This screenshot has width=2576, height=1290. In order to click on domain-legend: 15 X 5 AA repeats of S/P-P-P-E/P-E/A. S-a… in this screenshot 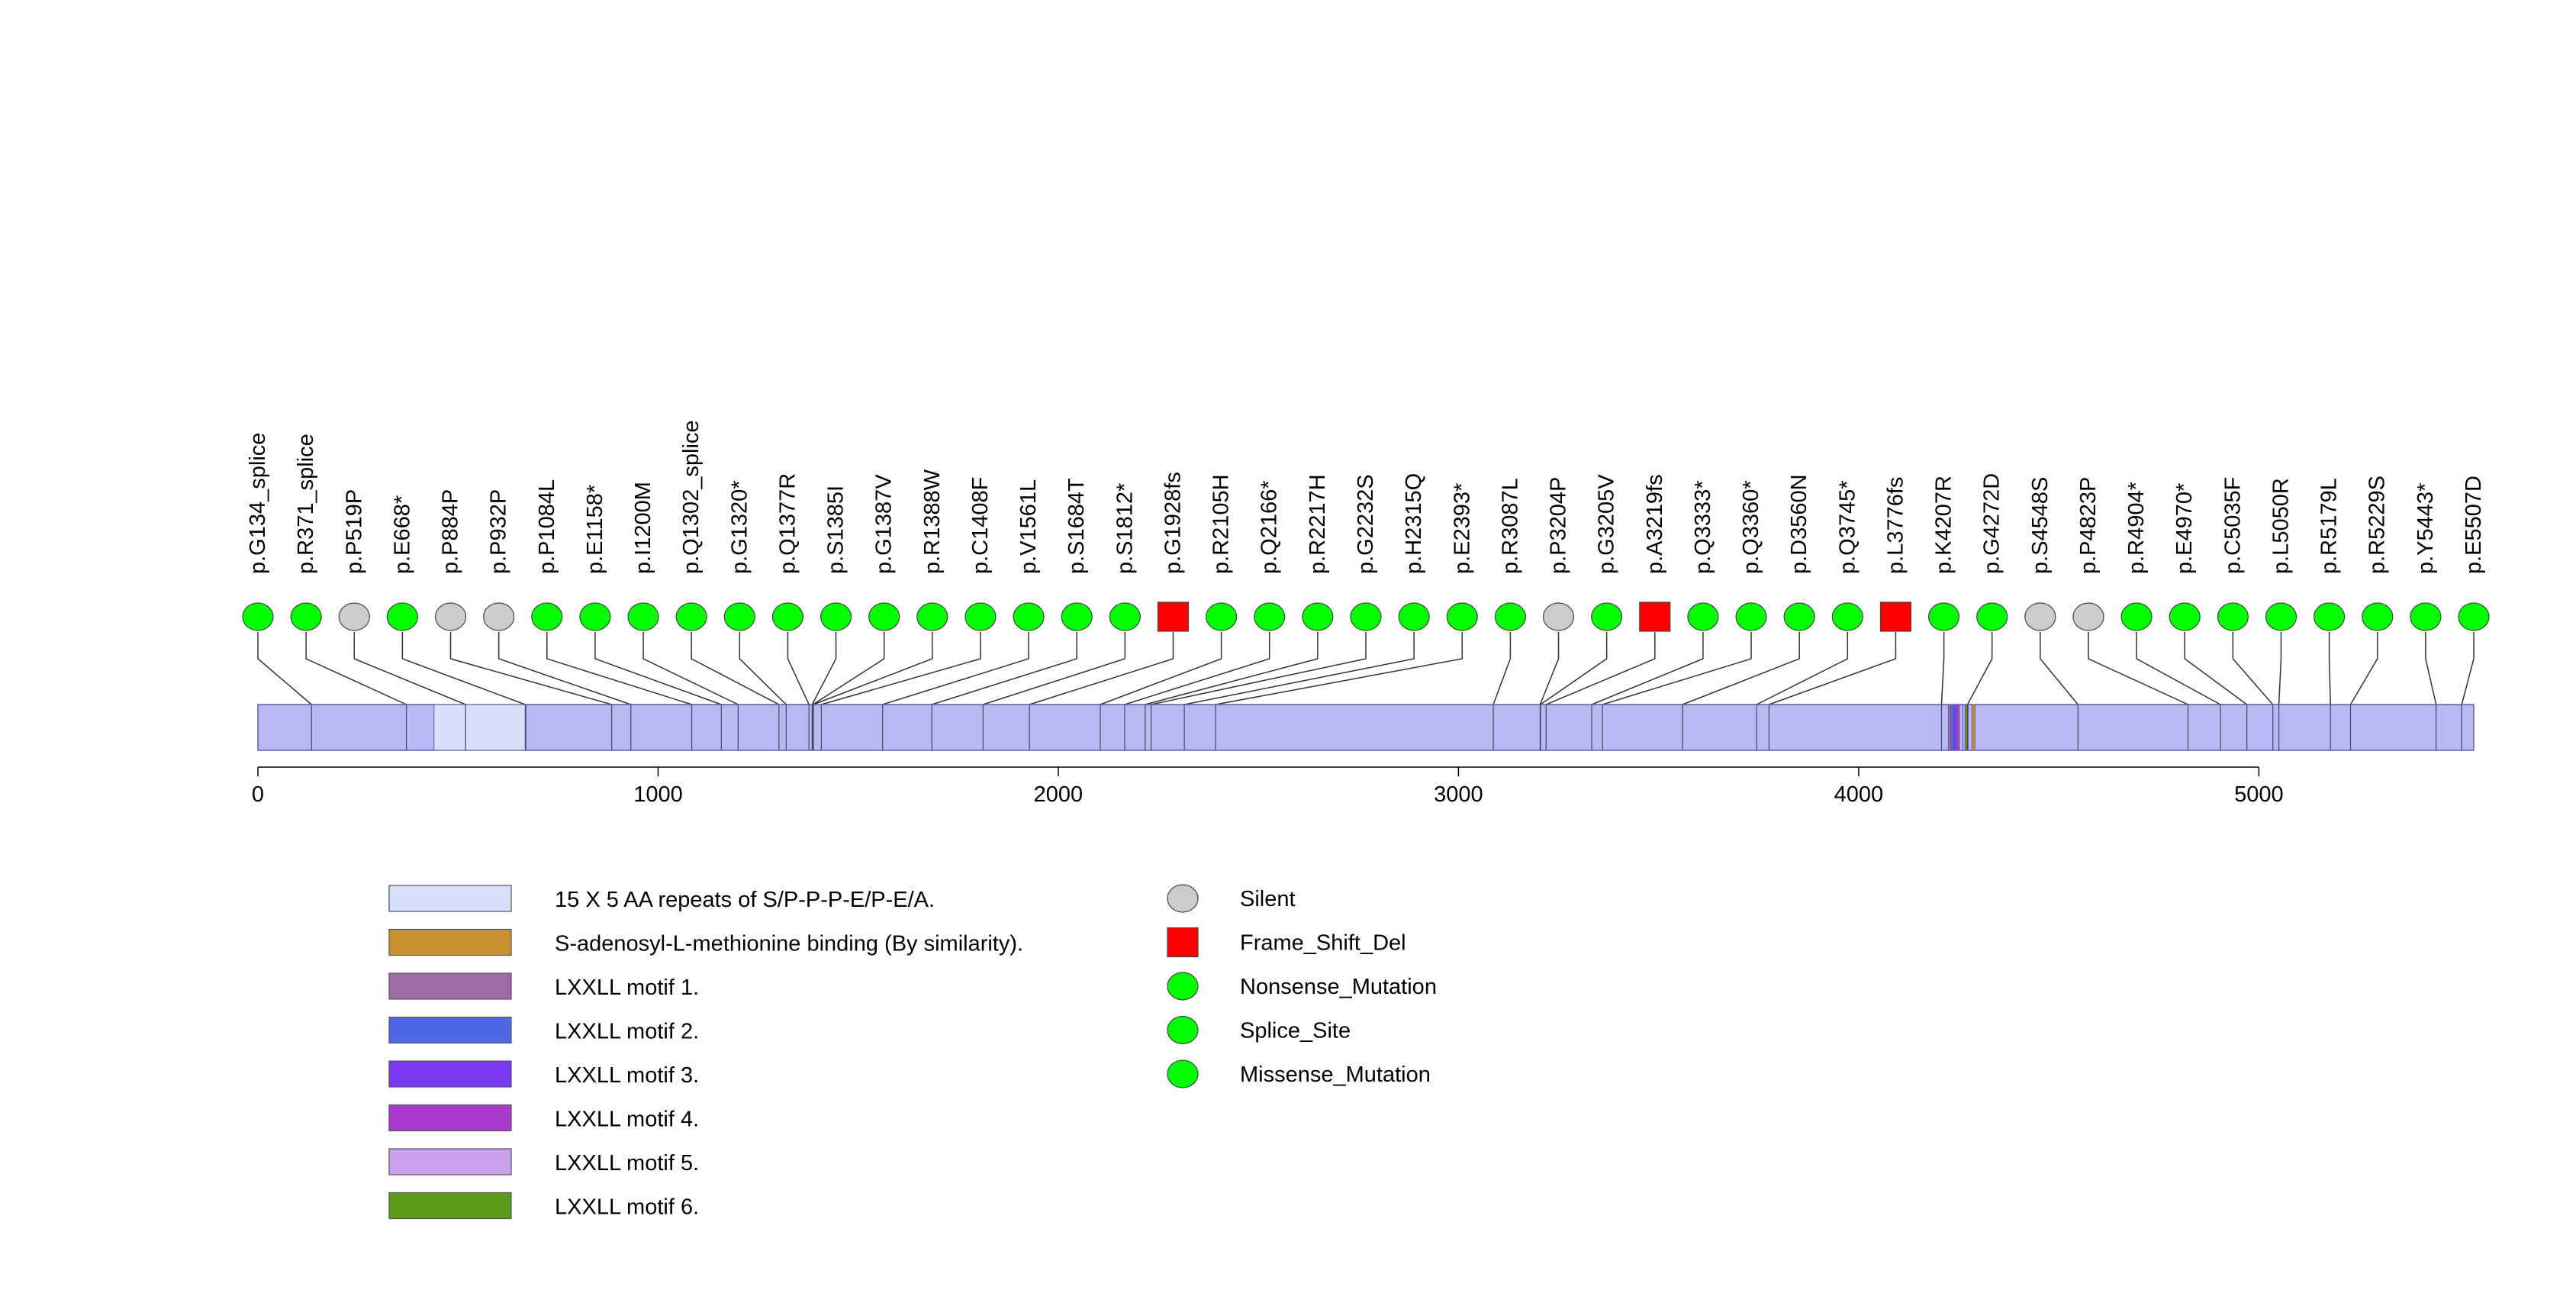, I will do `click(705, 1053)`.